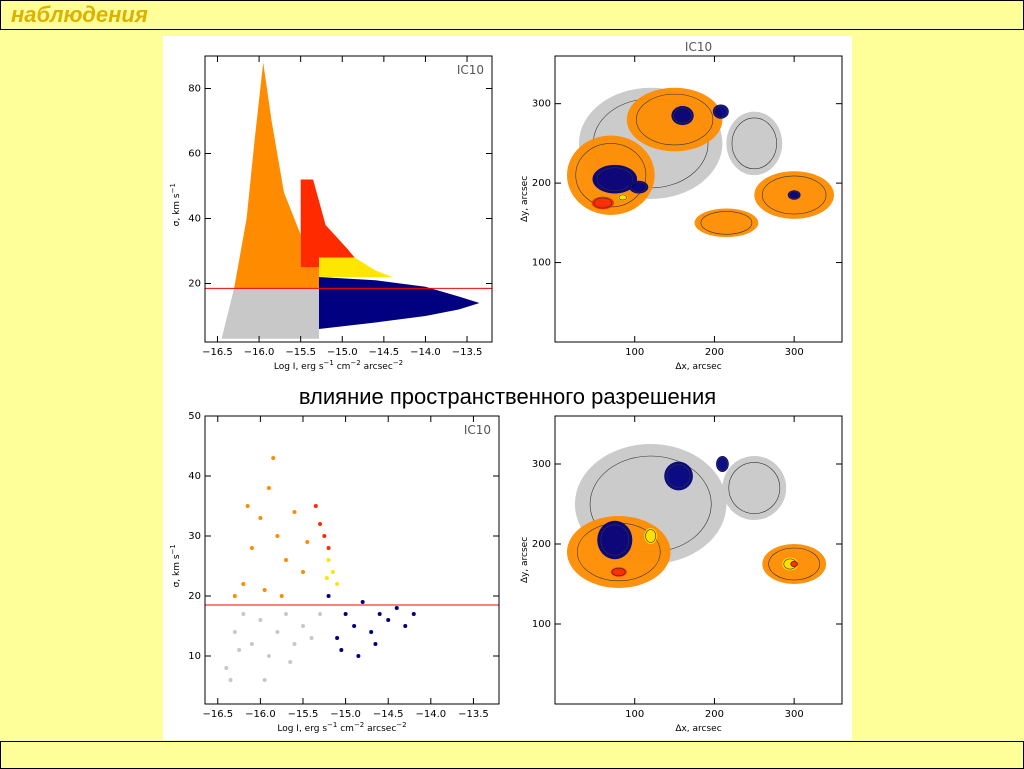 The width and height of the screenshot is (1024, 769). What do you see at coordinates (327, 223) in the screenshot?
I see `density-region-red` at bounding box center [327, 223].